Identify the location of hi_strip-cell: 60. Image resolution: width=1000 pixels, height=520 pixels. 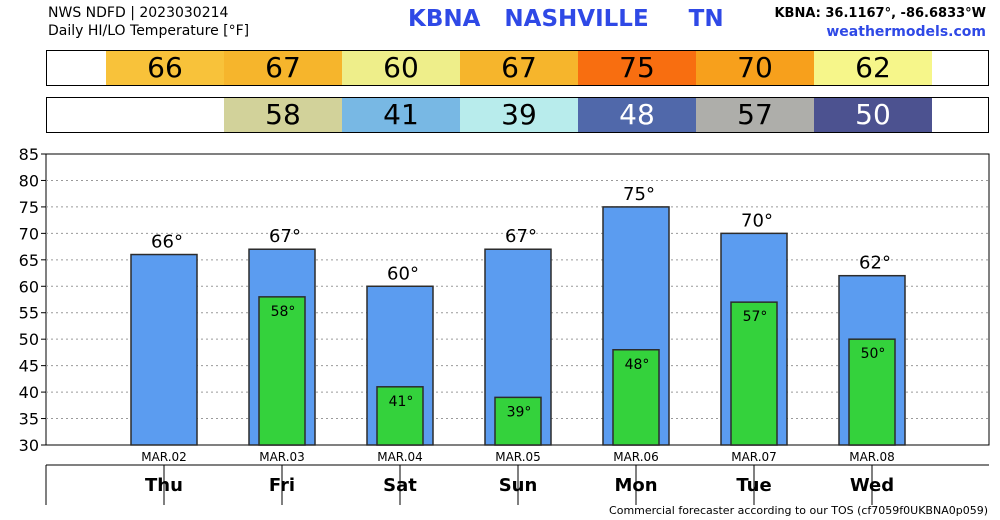
(401, 68).